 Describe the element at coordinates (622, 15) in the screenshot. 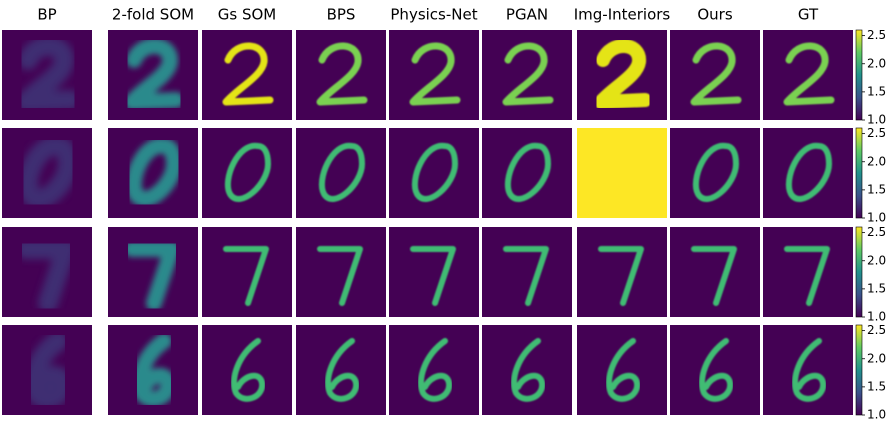

I see `column-header: Img-Interiors` at that location.